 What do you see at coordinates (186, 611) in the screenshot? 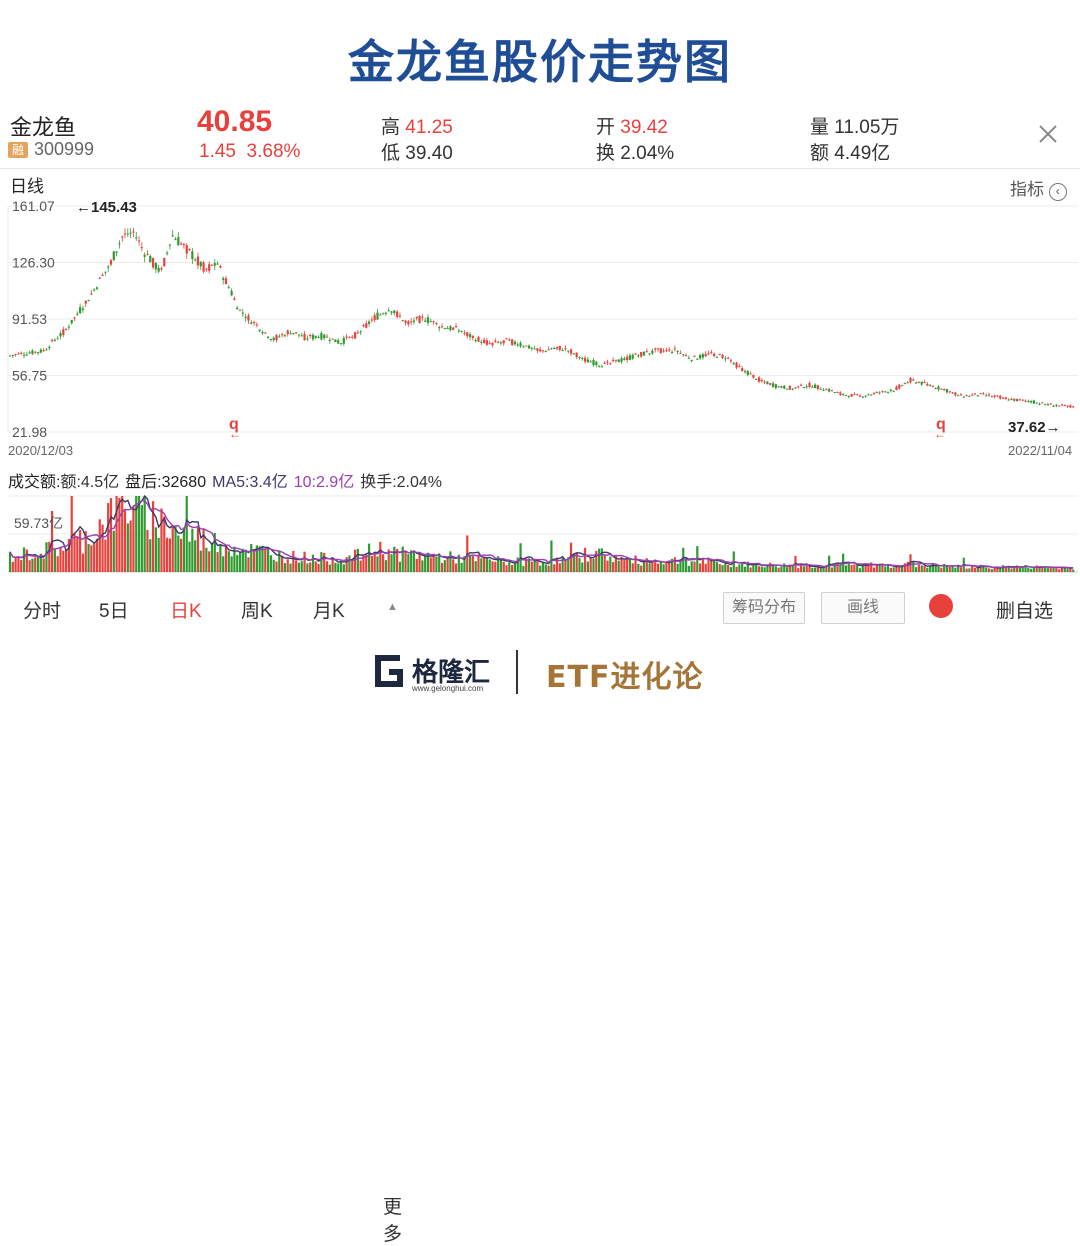
I see `tab-daily-k: 日K` at bounding box center [186, 611].